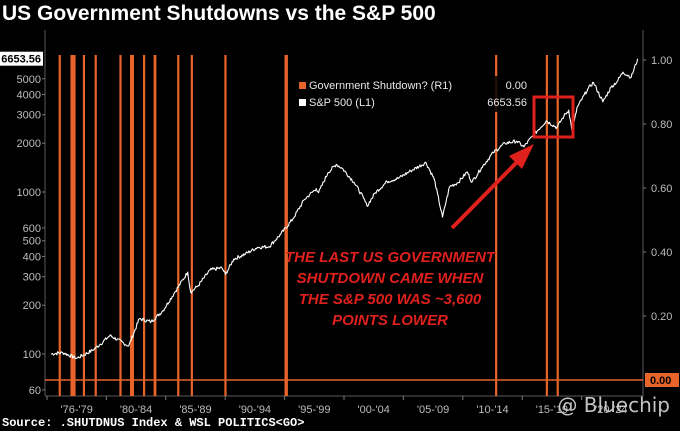  Describe the element at coordinates (507, 103) in the screenshot. I see `legend-value: 6653.56` at that location.